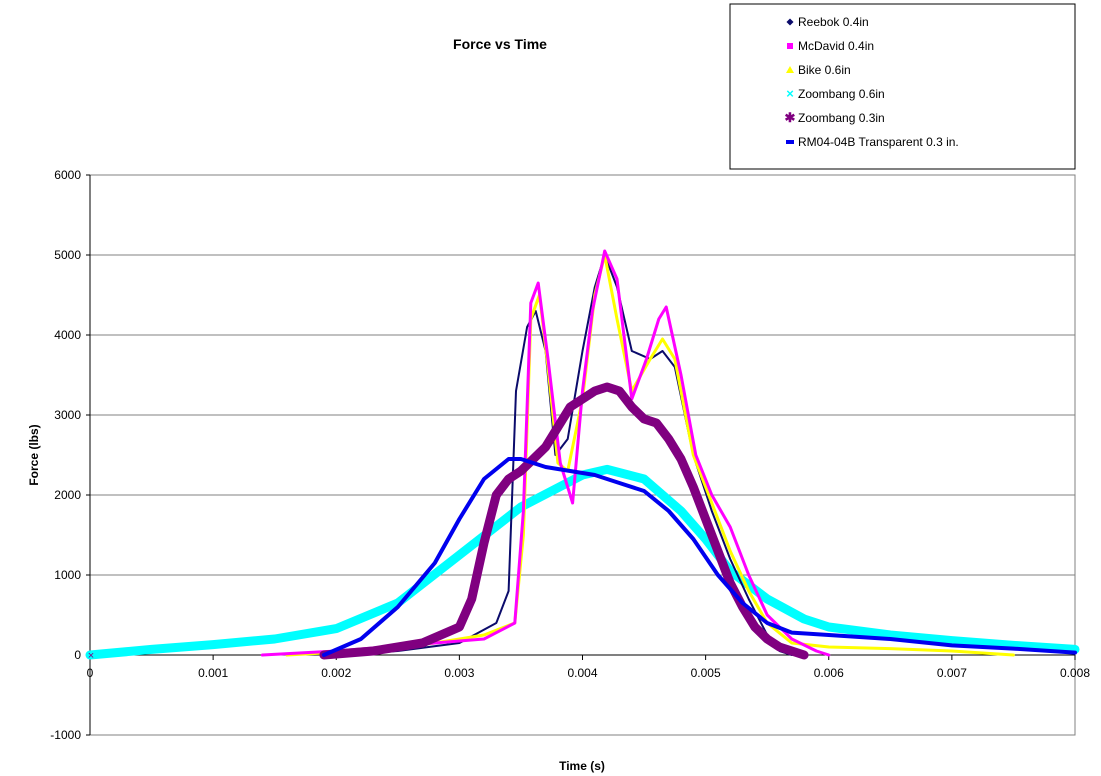  I want to click on legend-item: ✱ Zoombang 0.3in, so click(835, 117).